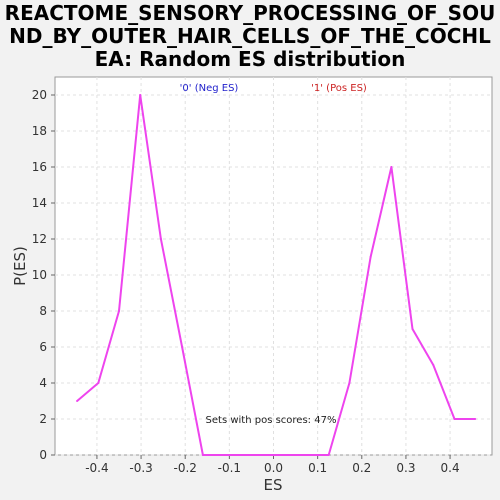 This screenshot has width=500, height=500. What do you see at coordinates (450, 468) in the screenshot?
I see `x-tick-label: 0.4` at bounding box center [450, 468].